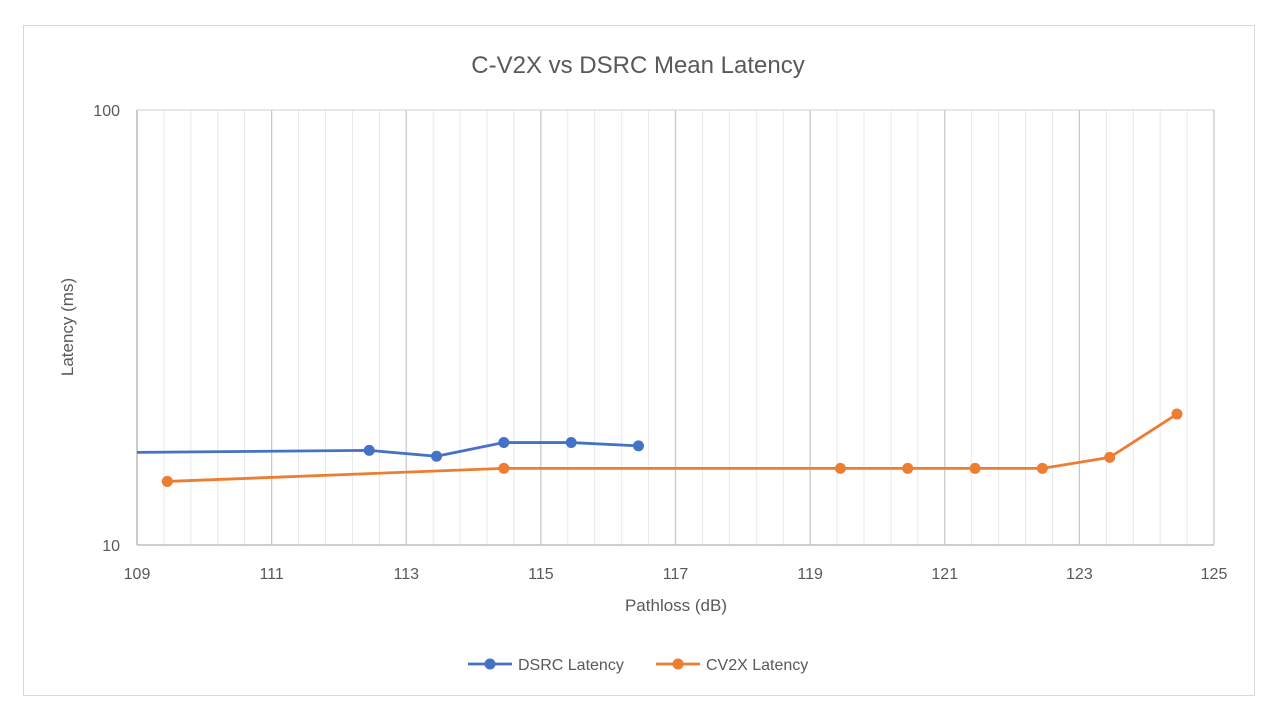  Describe the element at coordinates (810, 574) in the screenshot. I see `x-tick-label: 119` at that location.